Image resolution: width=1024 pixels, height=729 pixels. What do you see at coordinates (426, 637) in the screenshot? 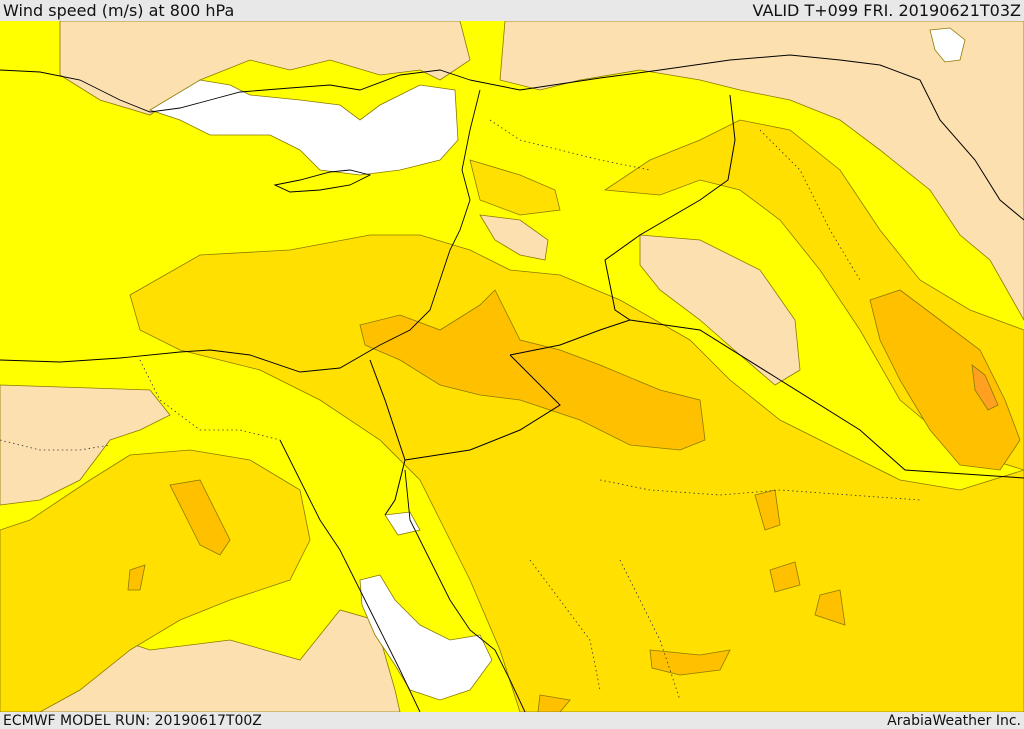
I see `calm-area-red-sea` at bounding box center [426, 637].